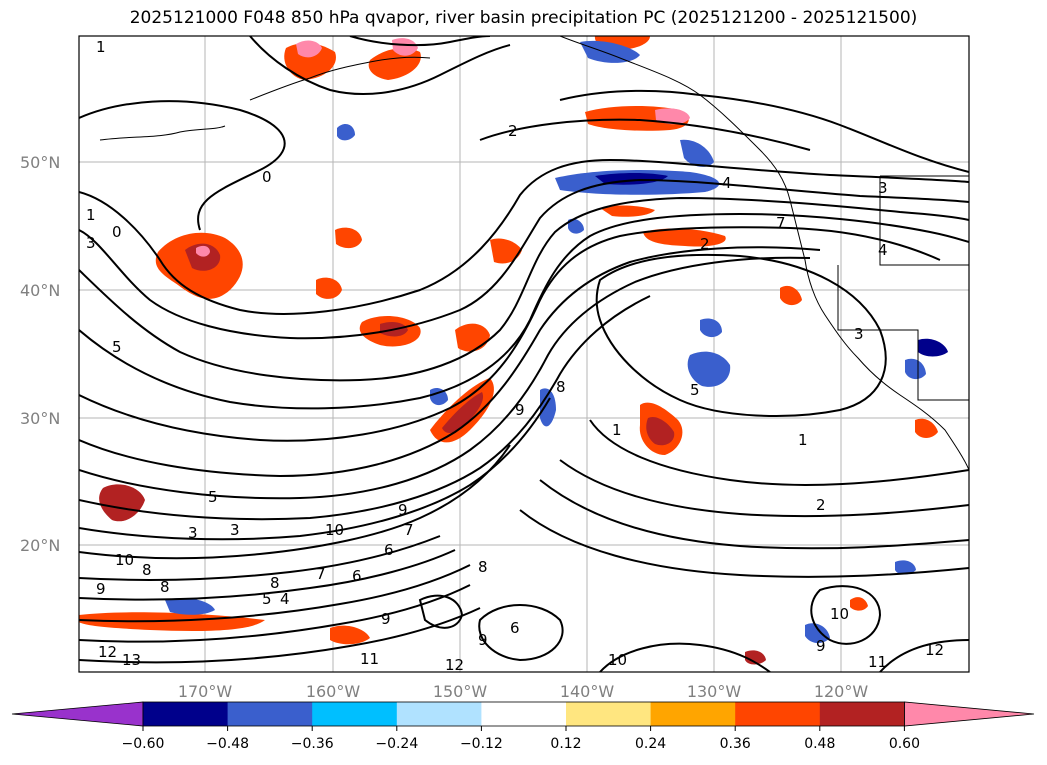 The width and height of the screenshot is (1047, 765). What do you see at coordinates (396, 744) in the screenshot?
I see `colorbar-tick-label: −0.24` at bounding box center [396, 744].